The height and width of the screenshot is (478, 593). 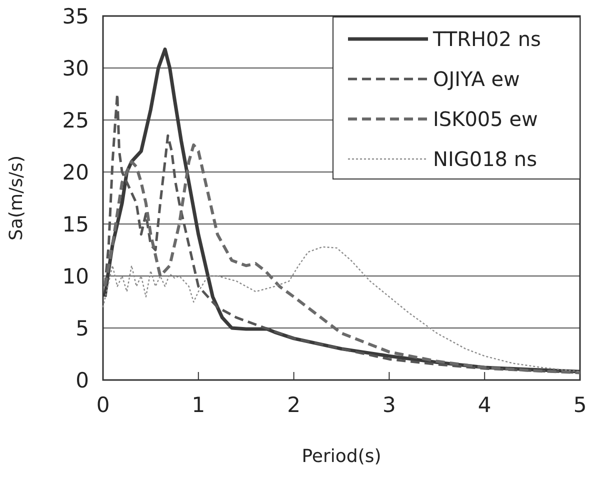 What do you see at coordinates (485, 119) in the screenshot?
I see `legend-label: ISK005 ew` at bounding box center [485, 119].